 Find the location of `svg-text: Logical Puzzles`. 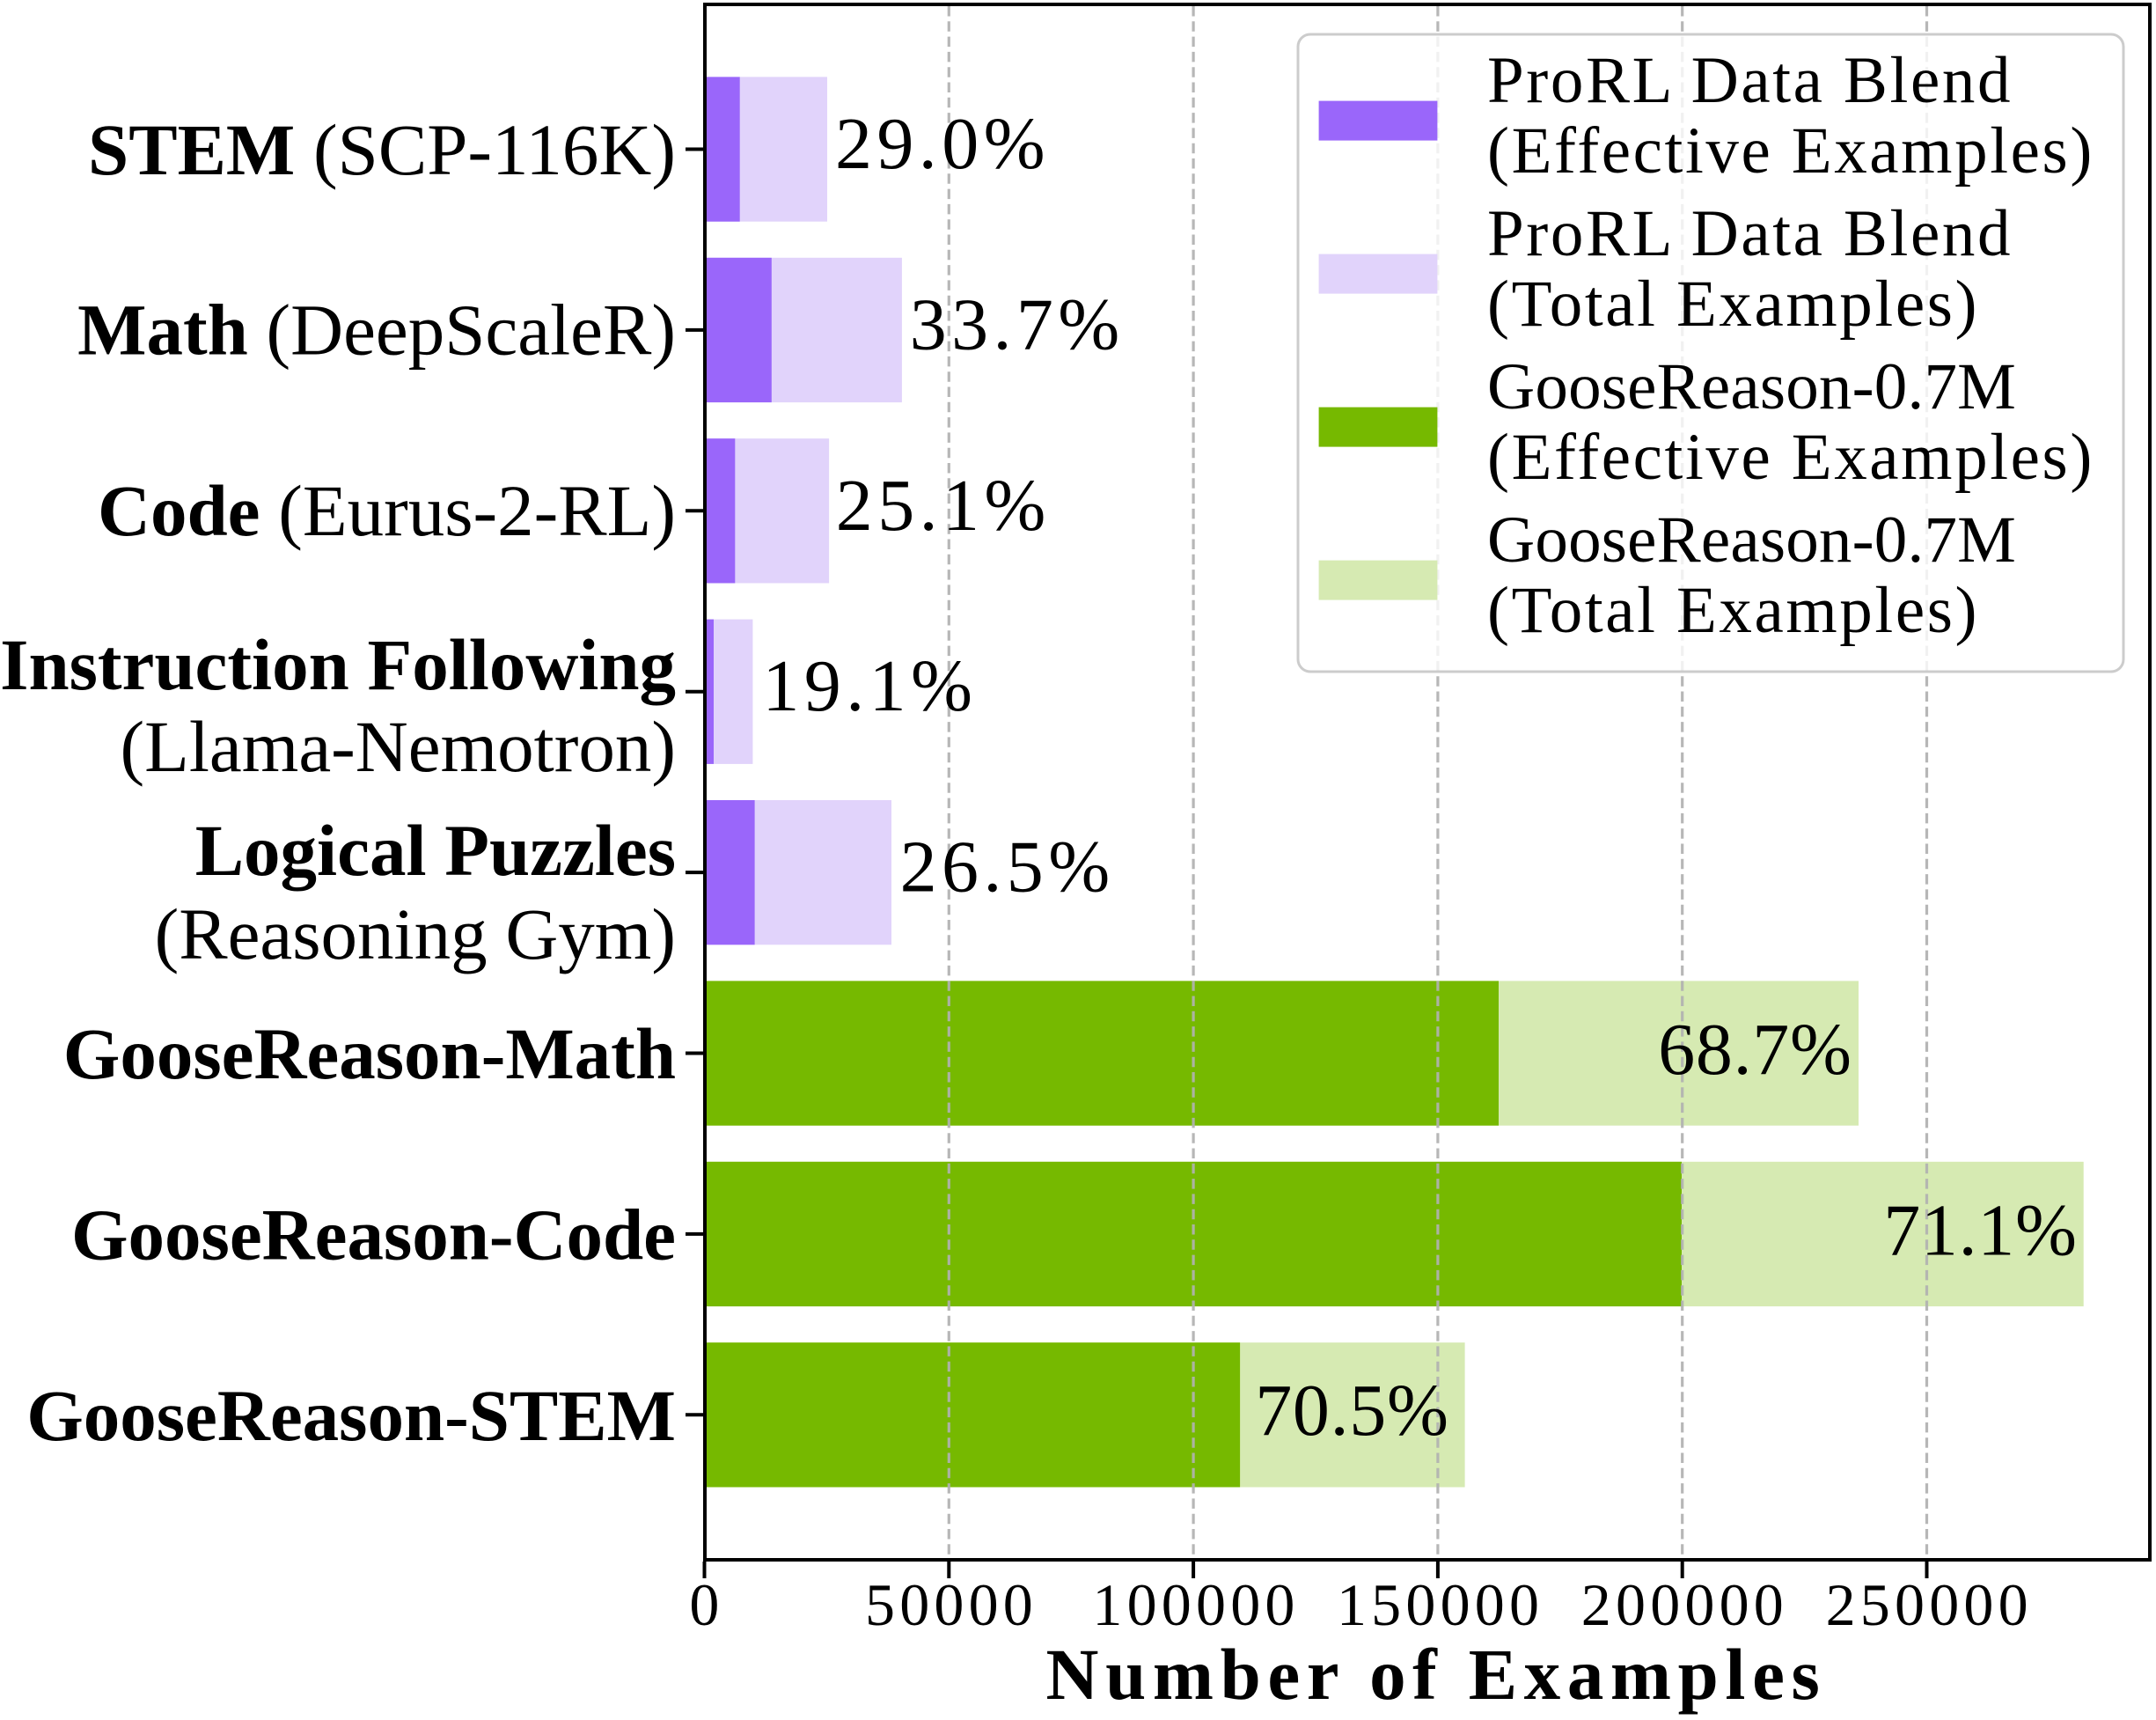

svg-text: Logical Puzzles is located at coordinates (436, 851).